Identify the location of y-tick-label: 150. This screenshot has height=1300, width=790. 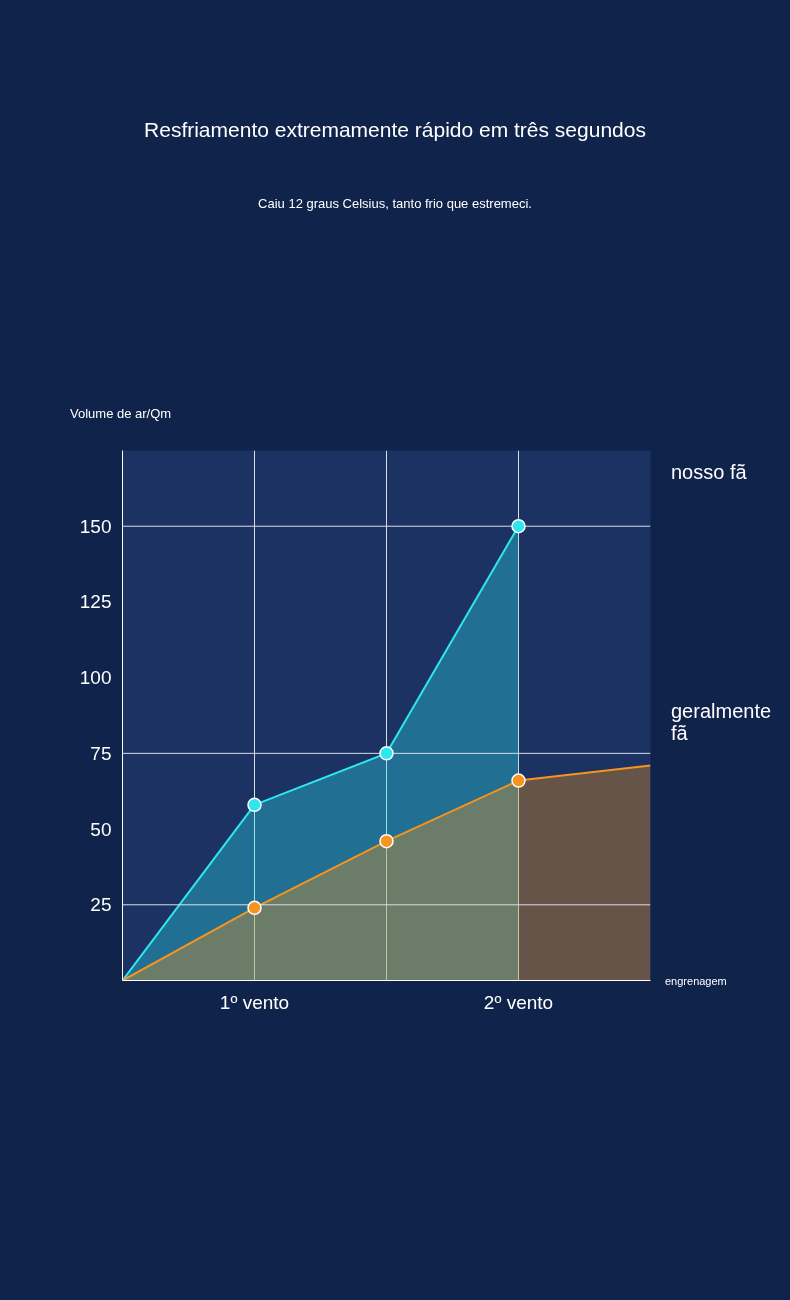
(95, 526).